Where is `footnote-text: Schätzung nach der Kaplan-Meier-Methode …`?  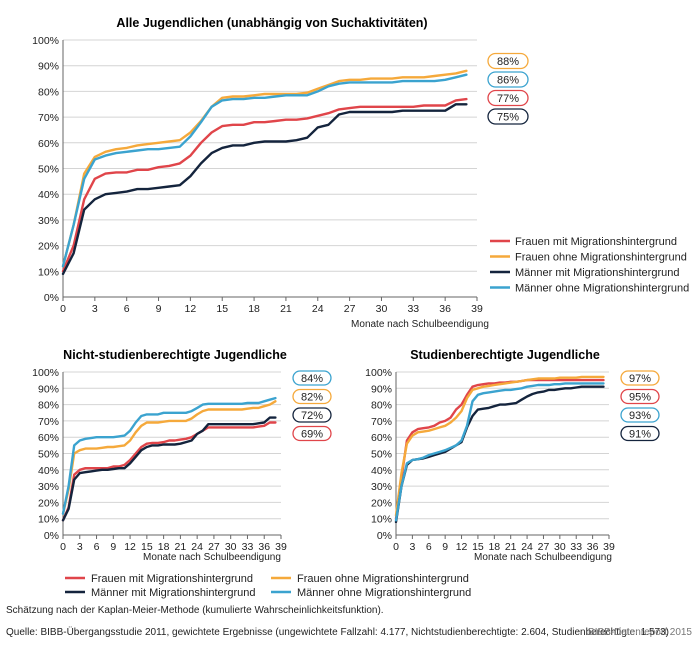
footnote-text: Schätzung nach der Kaplan-Meier-Methode … is located at coordinates (195, 610).